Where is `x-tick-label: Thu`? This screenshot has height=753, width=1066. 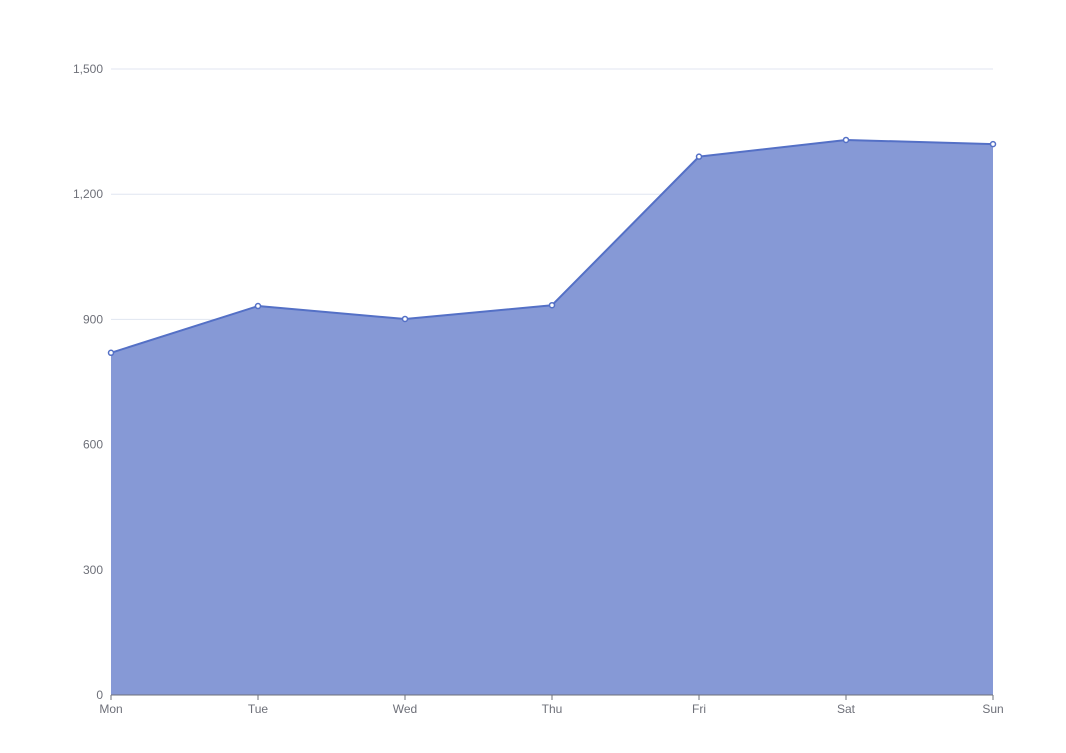 x-tick-label: Thu is located at coordinates (552, 709).